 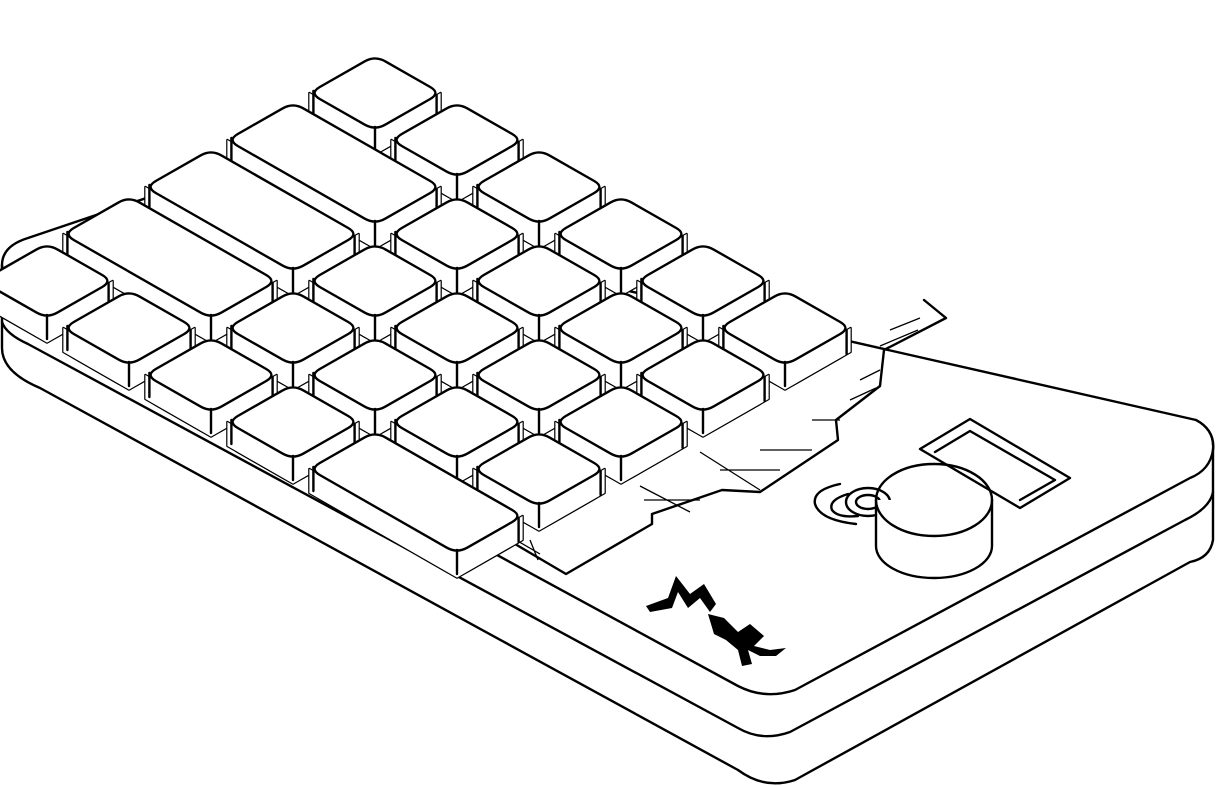 I want to click on oled-display-window, so click(x=995, y=463).